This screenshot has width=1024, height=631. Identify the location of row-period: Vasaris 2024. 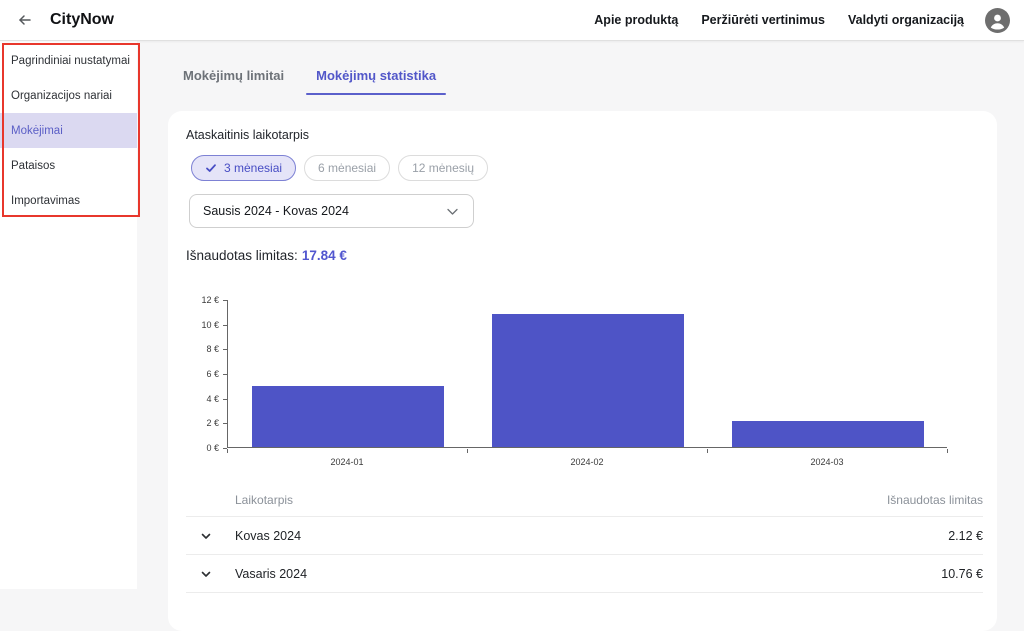
(271, 573).